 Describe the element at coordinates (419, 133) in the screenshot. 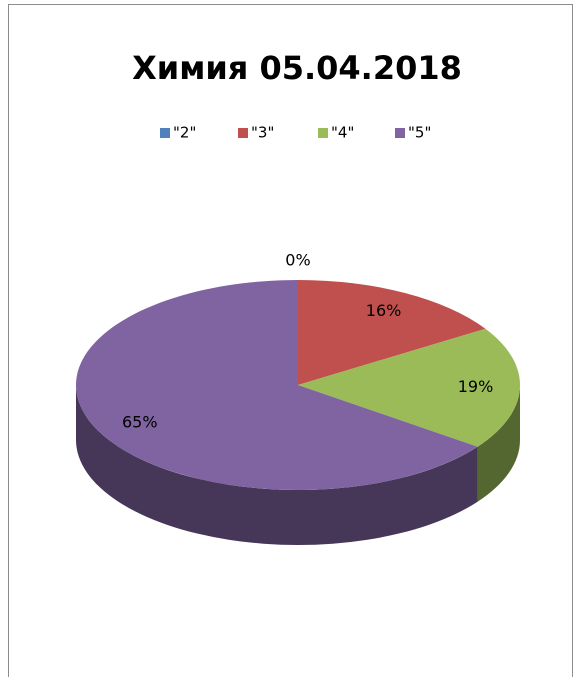

I see `legend-label: "5"` at that location.